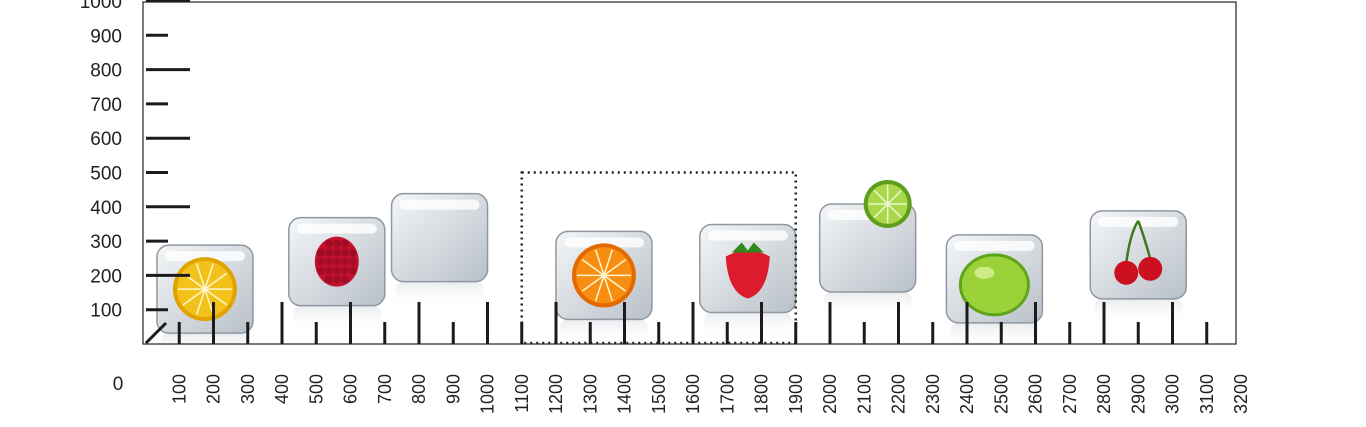 Image resolution: width=1366 pixels, height=427 pixels. What do you see at coordinates (590, 394) in the screenshot?
I see `x-tick-label: 1300` at bounding box center [590, 394].